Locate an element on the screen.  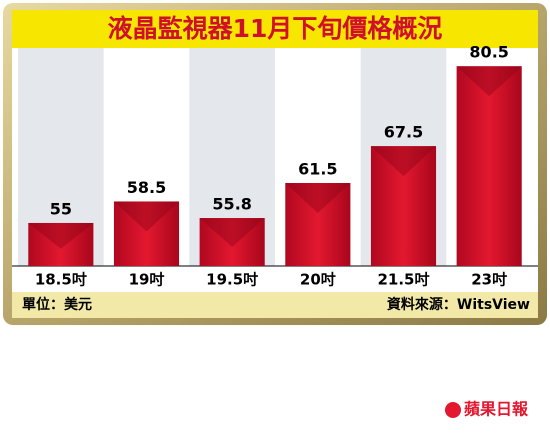
footer-band is located at coordinates (275, 305).